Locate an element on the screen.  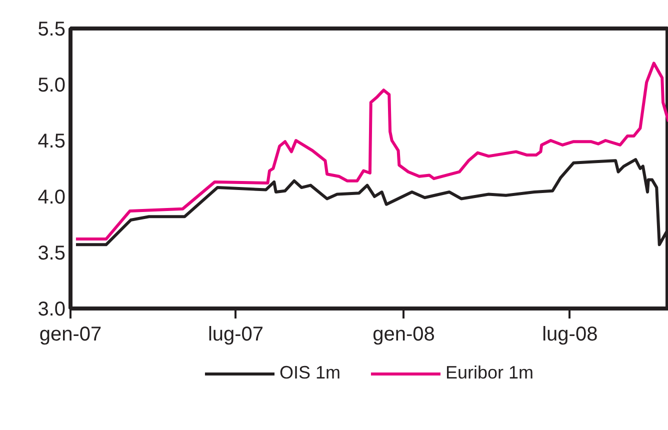
x-tick-label: lug-07 is located at coordinates (236, 335).